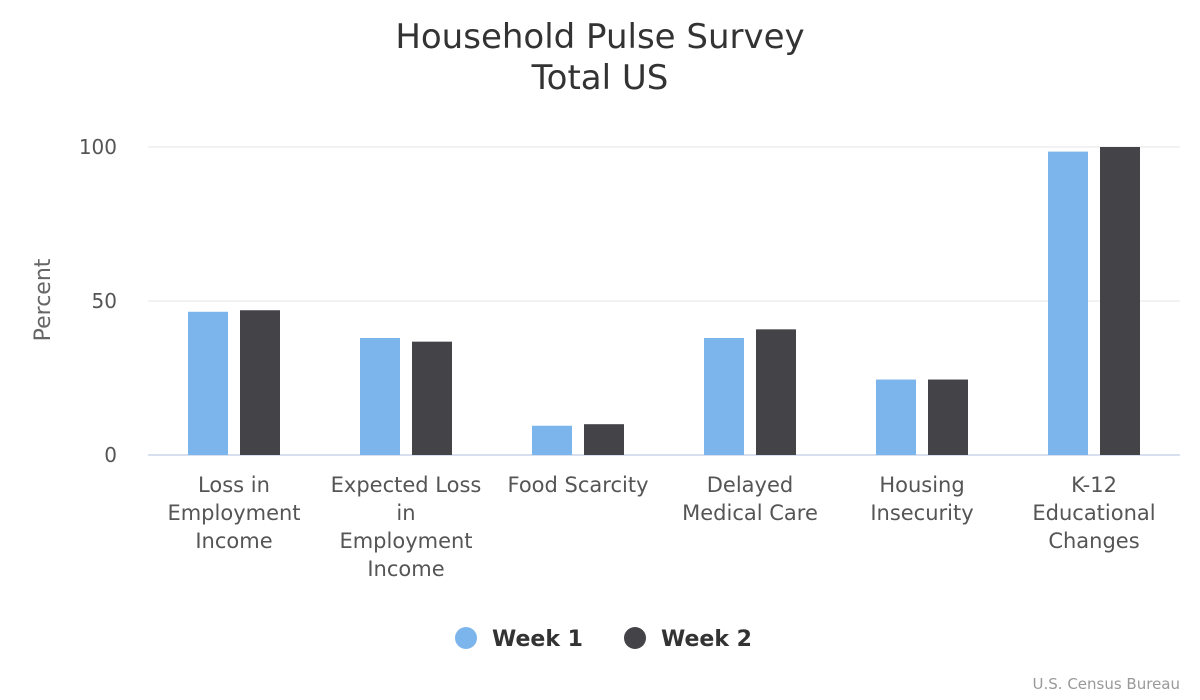  I want to click on legend-item: Week 1, so click(519, 639).